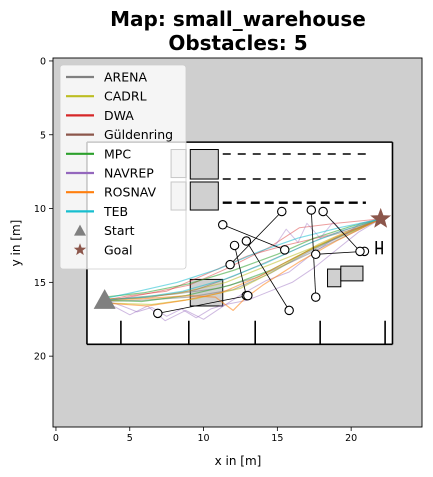 The image size is (433, 477). Describe the element at coordinates (129, 173) in the screenshot. I see `legend-label: NAVREP` at that location.